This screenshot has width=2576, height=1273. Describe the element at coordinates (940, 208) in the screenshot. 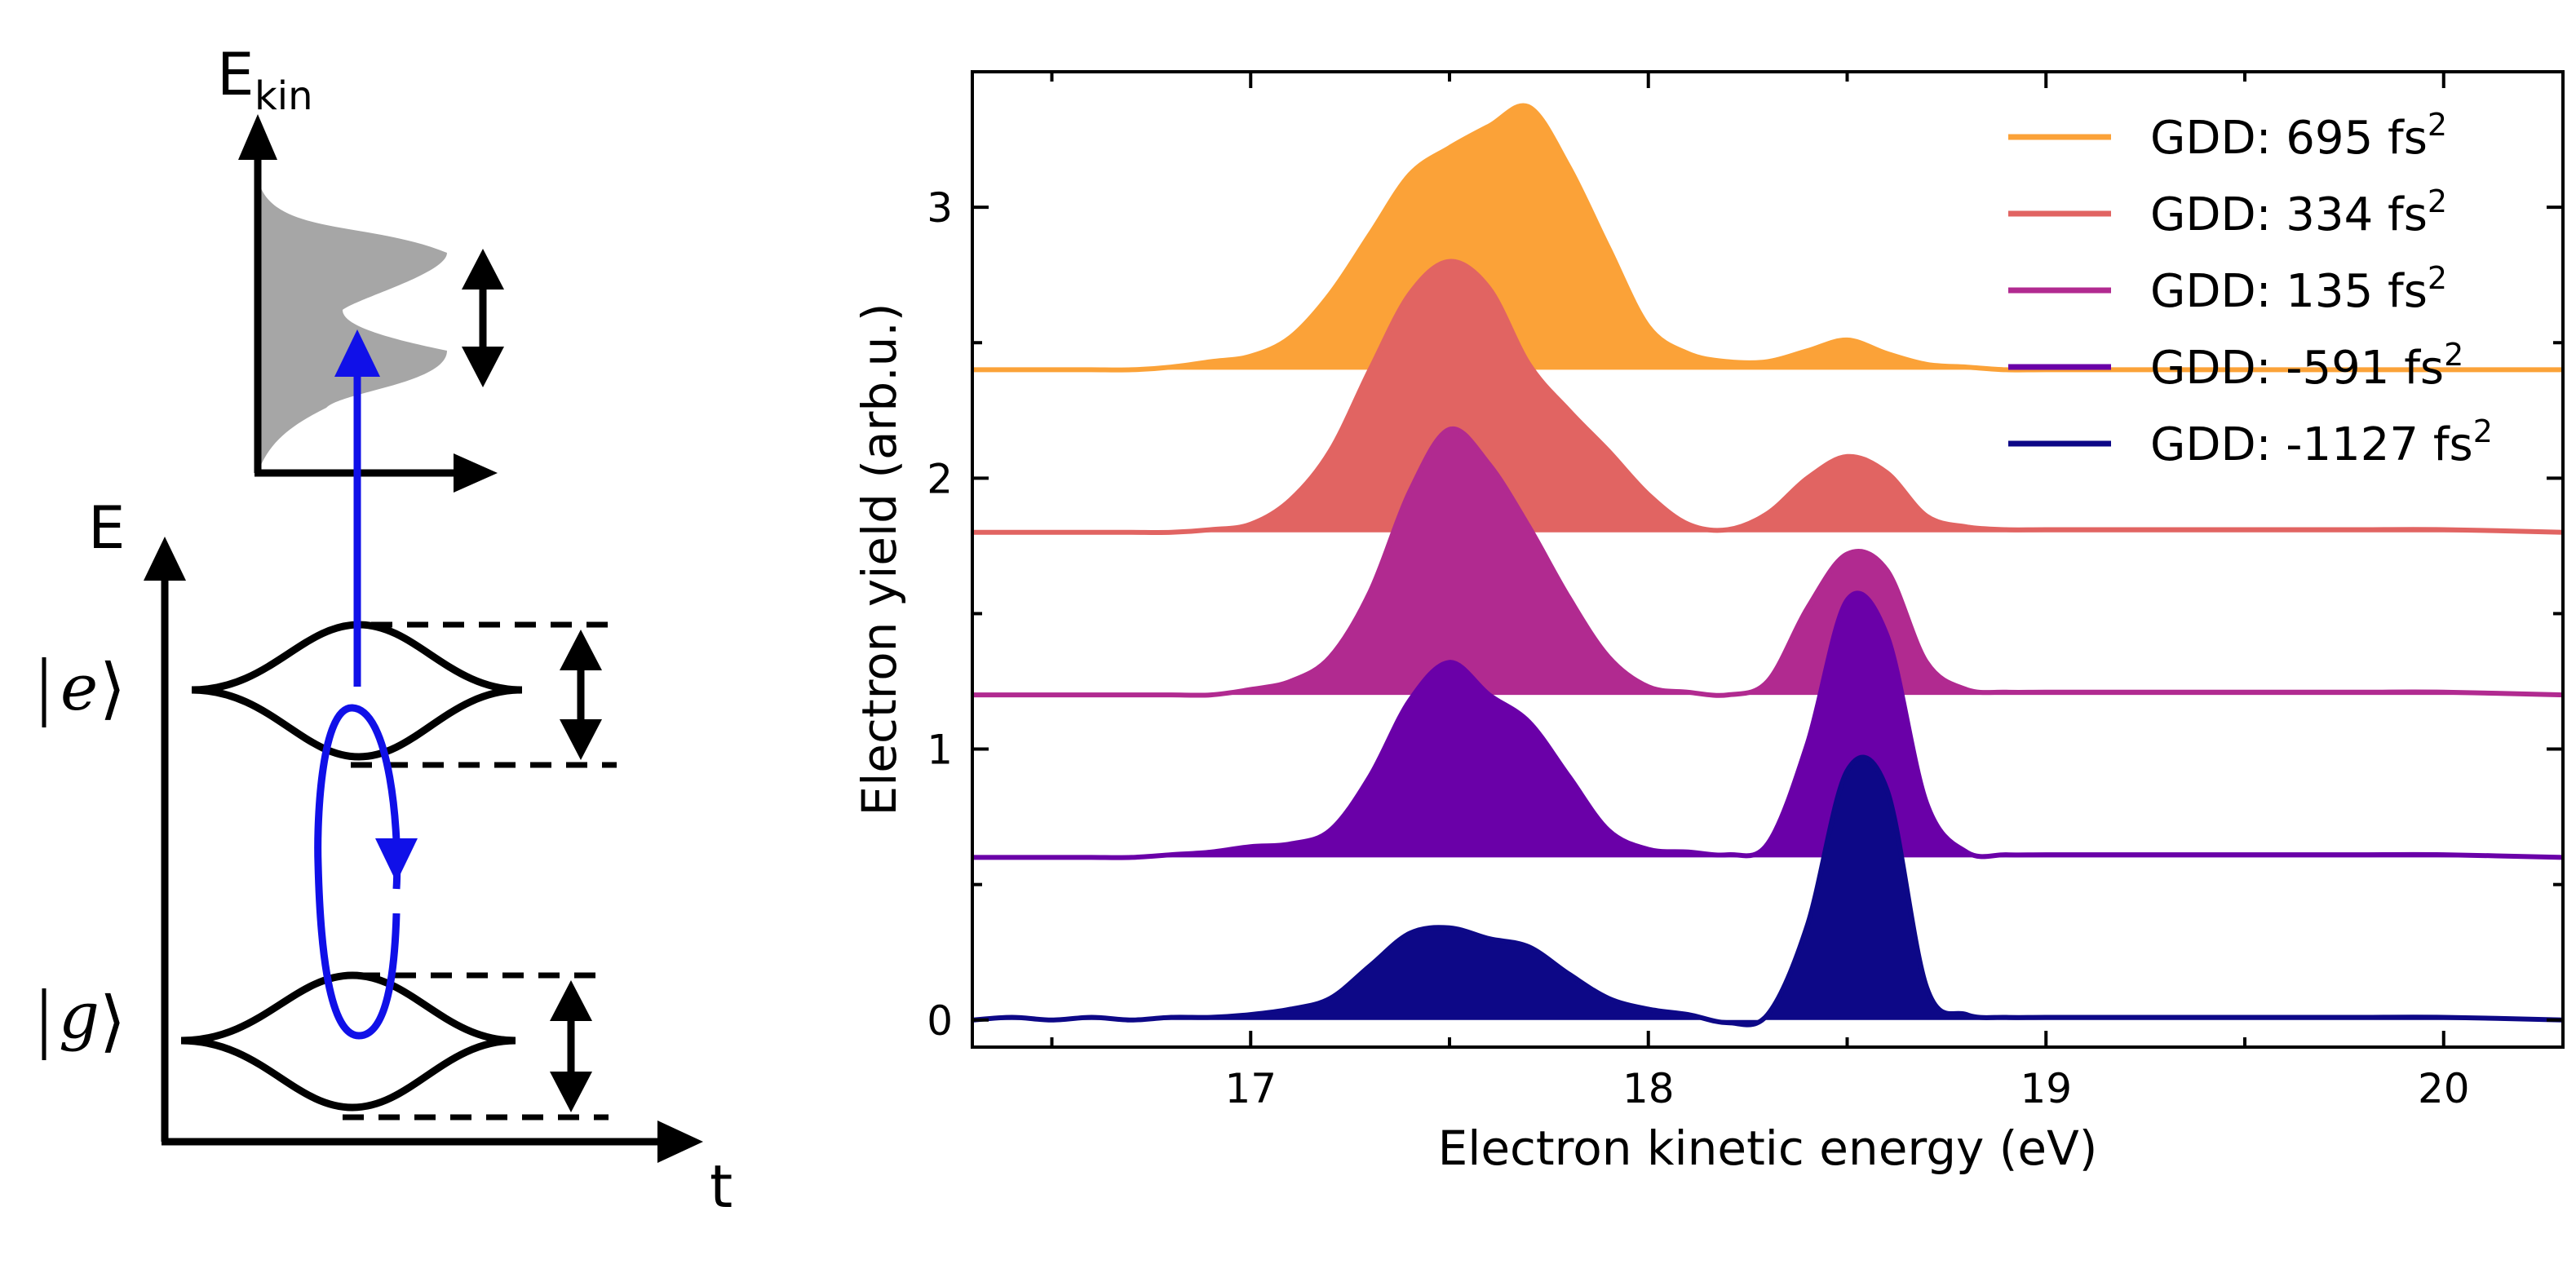

I see `y-tick-label: 3` at that location.